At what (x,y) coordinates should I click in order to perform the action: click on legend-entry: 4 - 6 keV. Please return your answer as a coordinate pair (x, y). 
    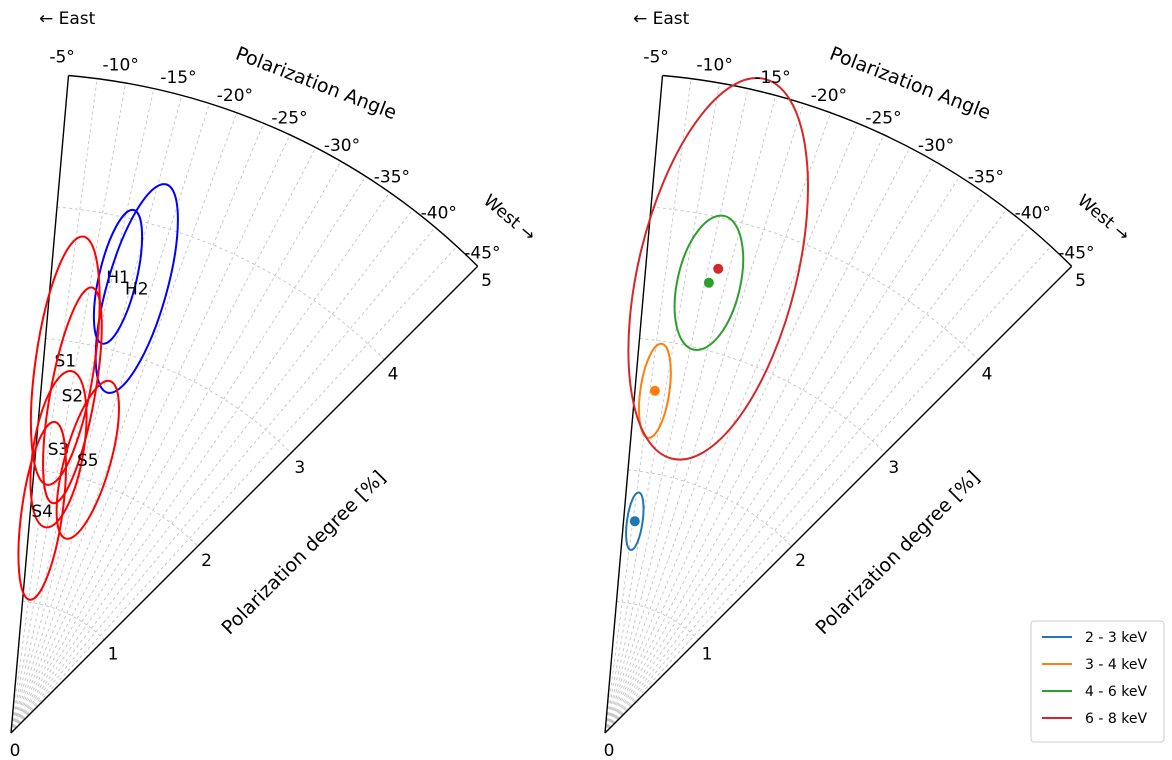
    Looking at the image, I should click on (1094, 692).